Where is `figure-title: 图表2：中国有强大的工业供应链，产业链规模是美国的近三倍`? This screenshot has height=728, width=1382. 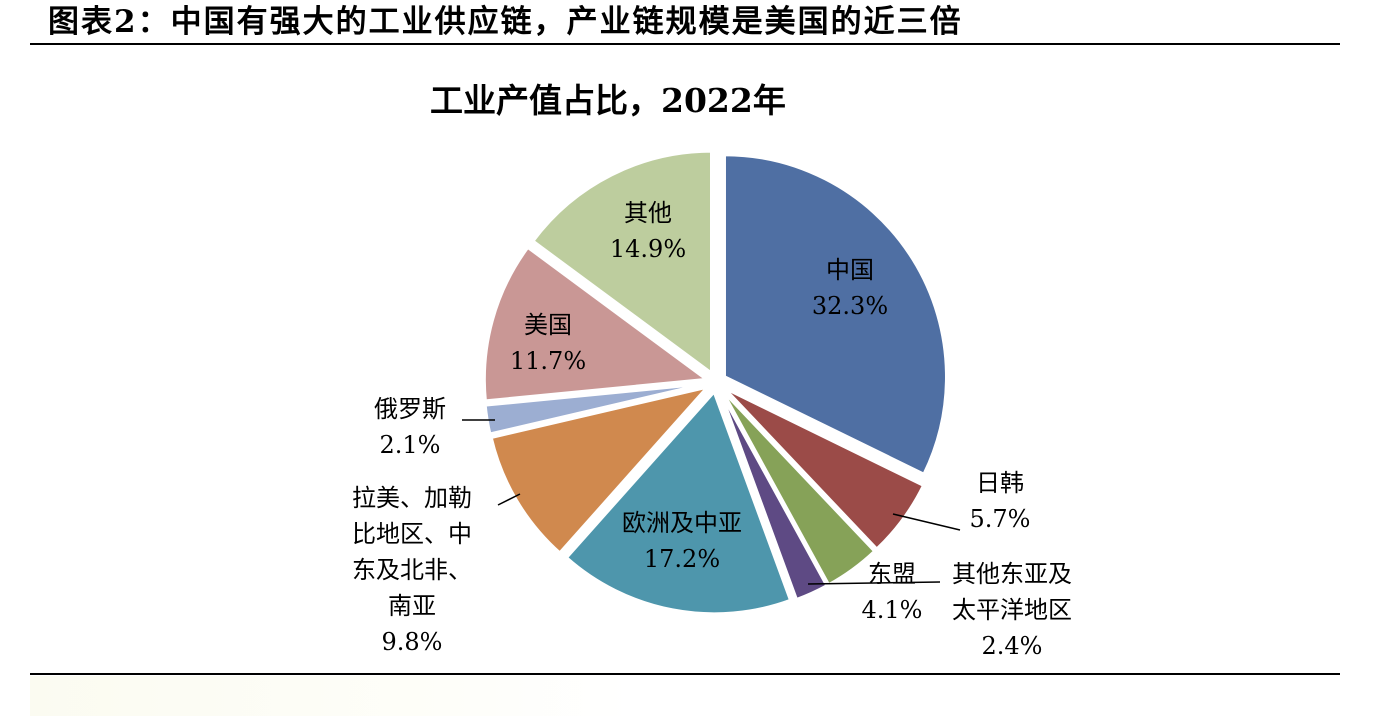 figure-title: 图表2：中国有强大的工业供应链，产业链规模是美国的近三倍 is located at coordinates (505, 22).